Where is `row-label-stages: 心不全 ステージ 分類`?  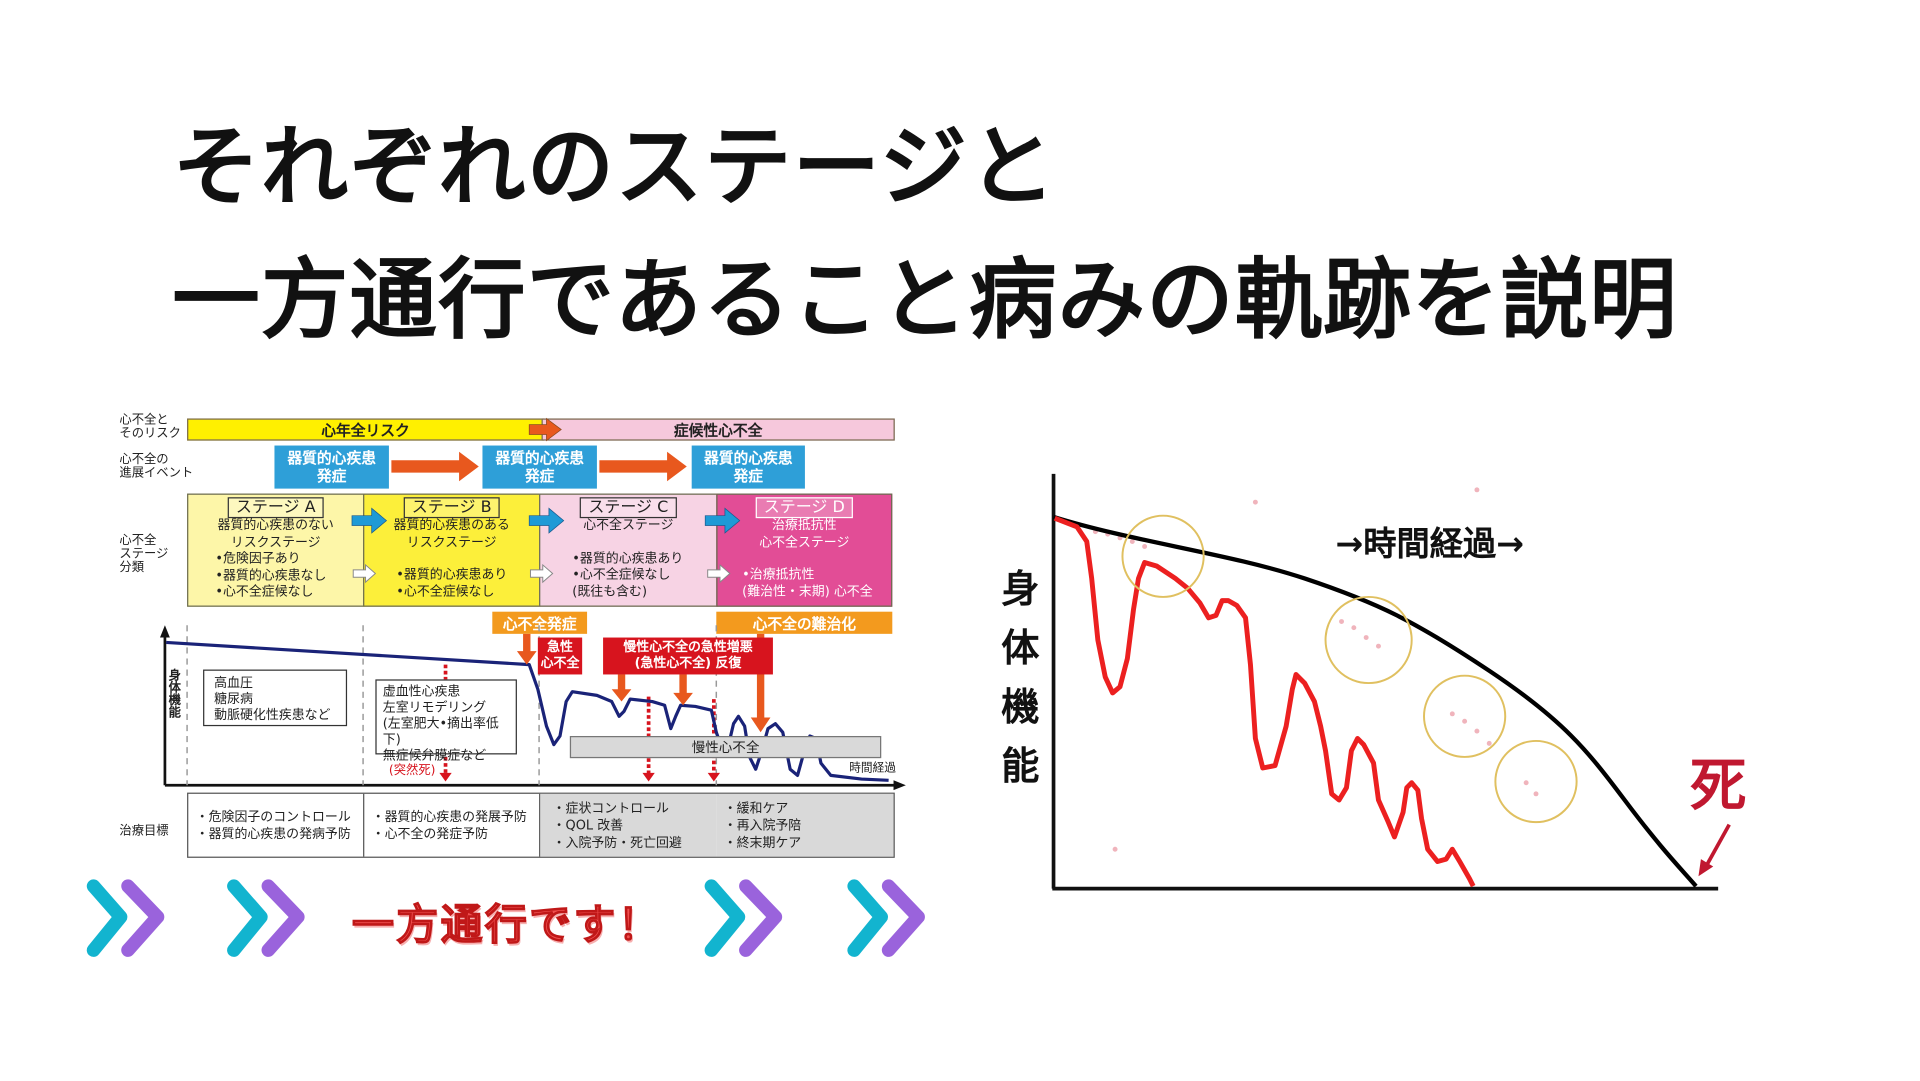
row-label-stages: 心不全 ステージ 分類 is located at coordinates (144, 554).